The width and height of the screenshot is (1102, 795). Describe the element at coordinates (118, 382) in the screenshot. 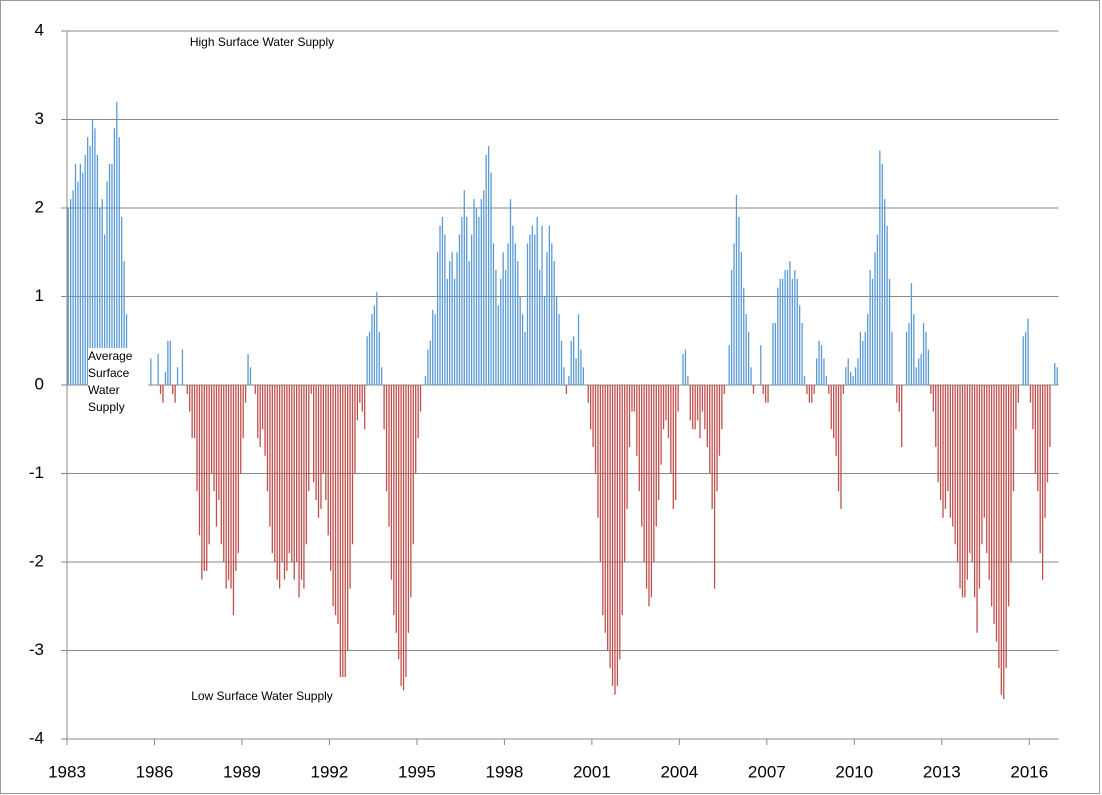

I see `annotation: Average Surface Water Supply` at that location.